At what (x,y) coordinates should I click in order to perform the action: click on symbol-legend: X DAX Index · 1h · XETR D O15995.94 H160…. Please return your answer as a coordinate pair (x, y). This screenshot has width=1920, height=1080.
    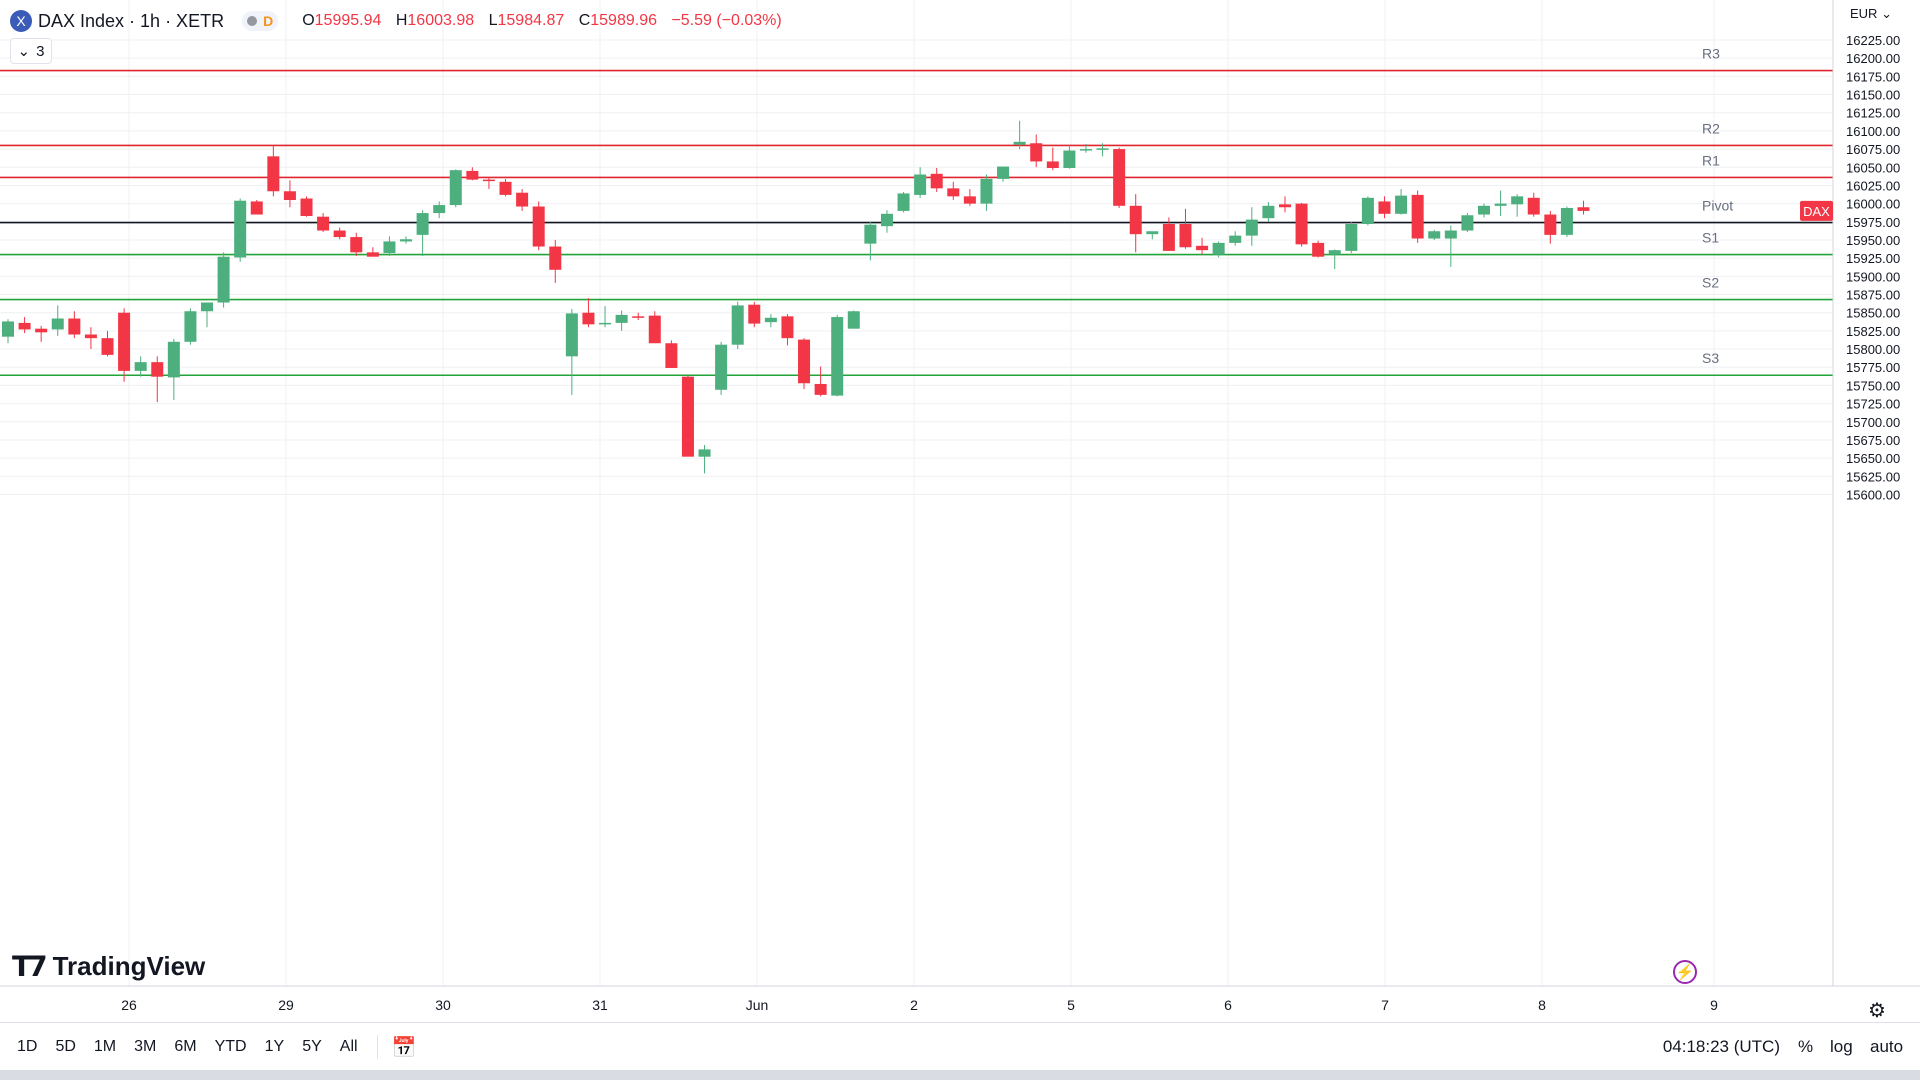
    Looking at the image, I should click on (396, 21).